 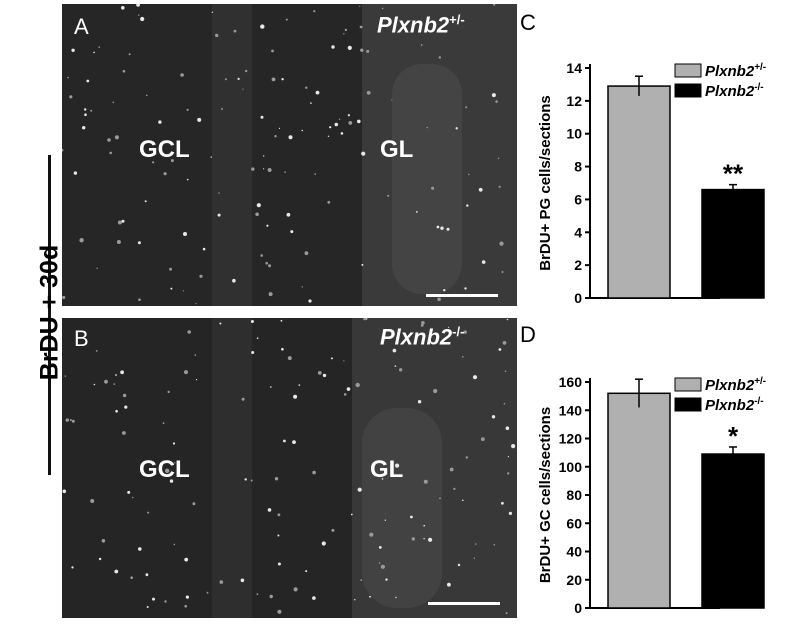 What do you see at coordinates (735, 71) in the screenshot?
I see `legend-label-het: Plxnb2+/-` at bounding box center [735, 71].